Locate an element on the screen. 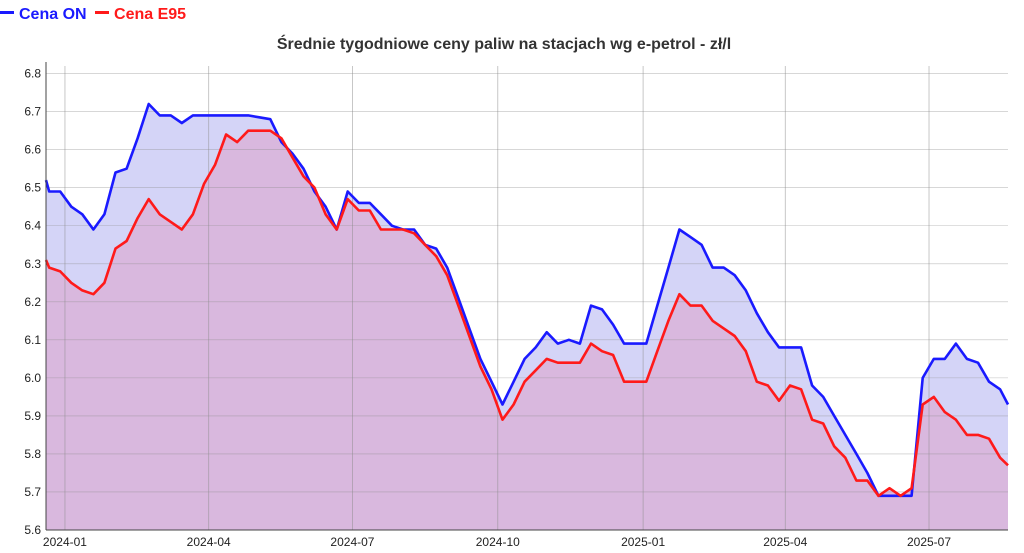 This screenshot has width=1024, height=553. x-tick-label: 2025-04 is located at coordinates (785, 542).